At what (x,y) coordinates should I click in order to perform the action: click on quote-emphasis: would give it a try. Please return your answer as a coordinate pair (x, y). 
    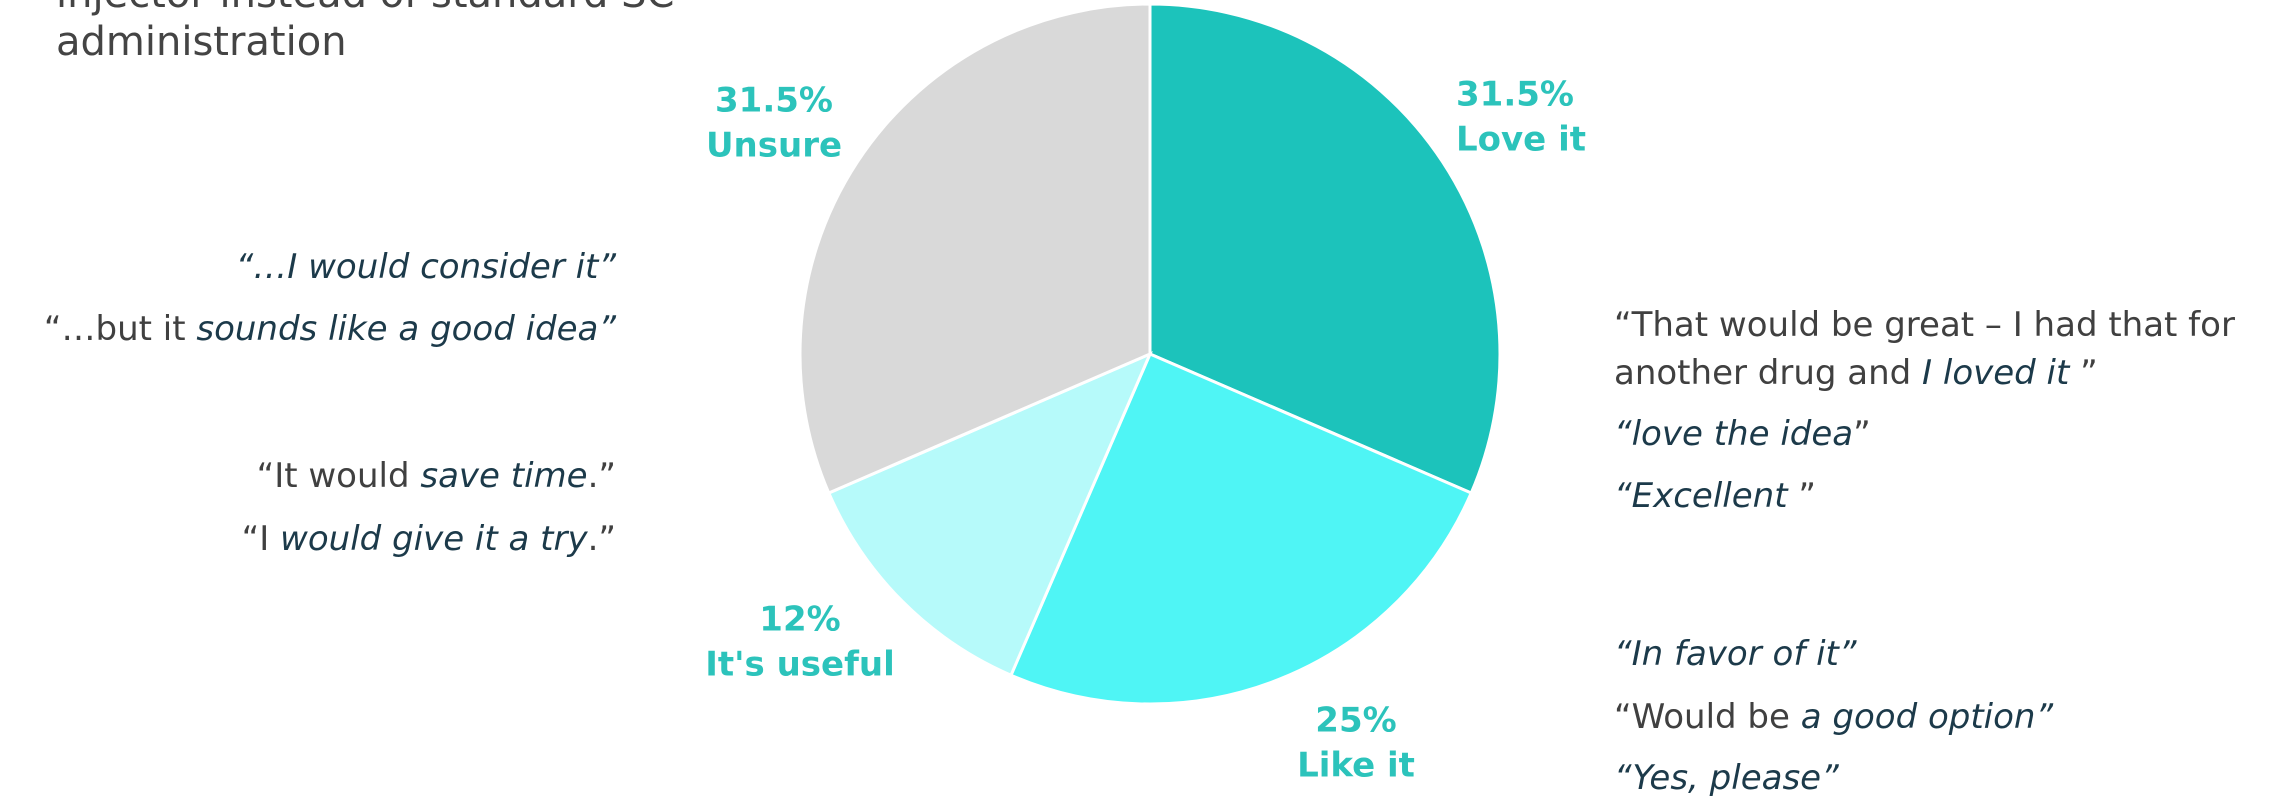
    Looking at the image, I should click on (434, 539).